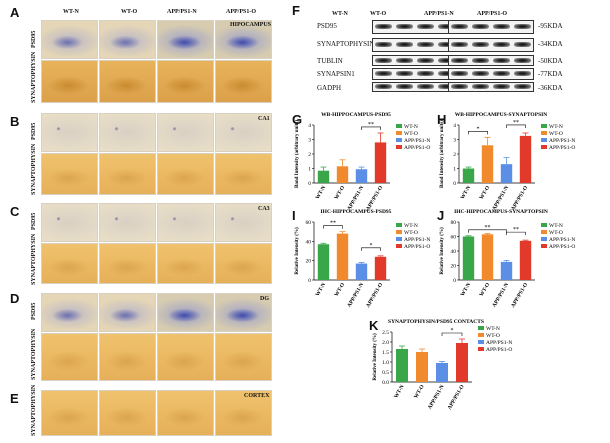 Image resolution: width=610 pixels, height=443 pixels. Describe the element at coordinates (493, 336) in the screenshot. I see `legend-label: WT-O` at that location.